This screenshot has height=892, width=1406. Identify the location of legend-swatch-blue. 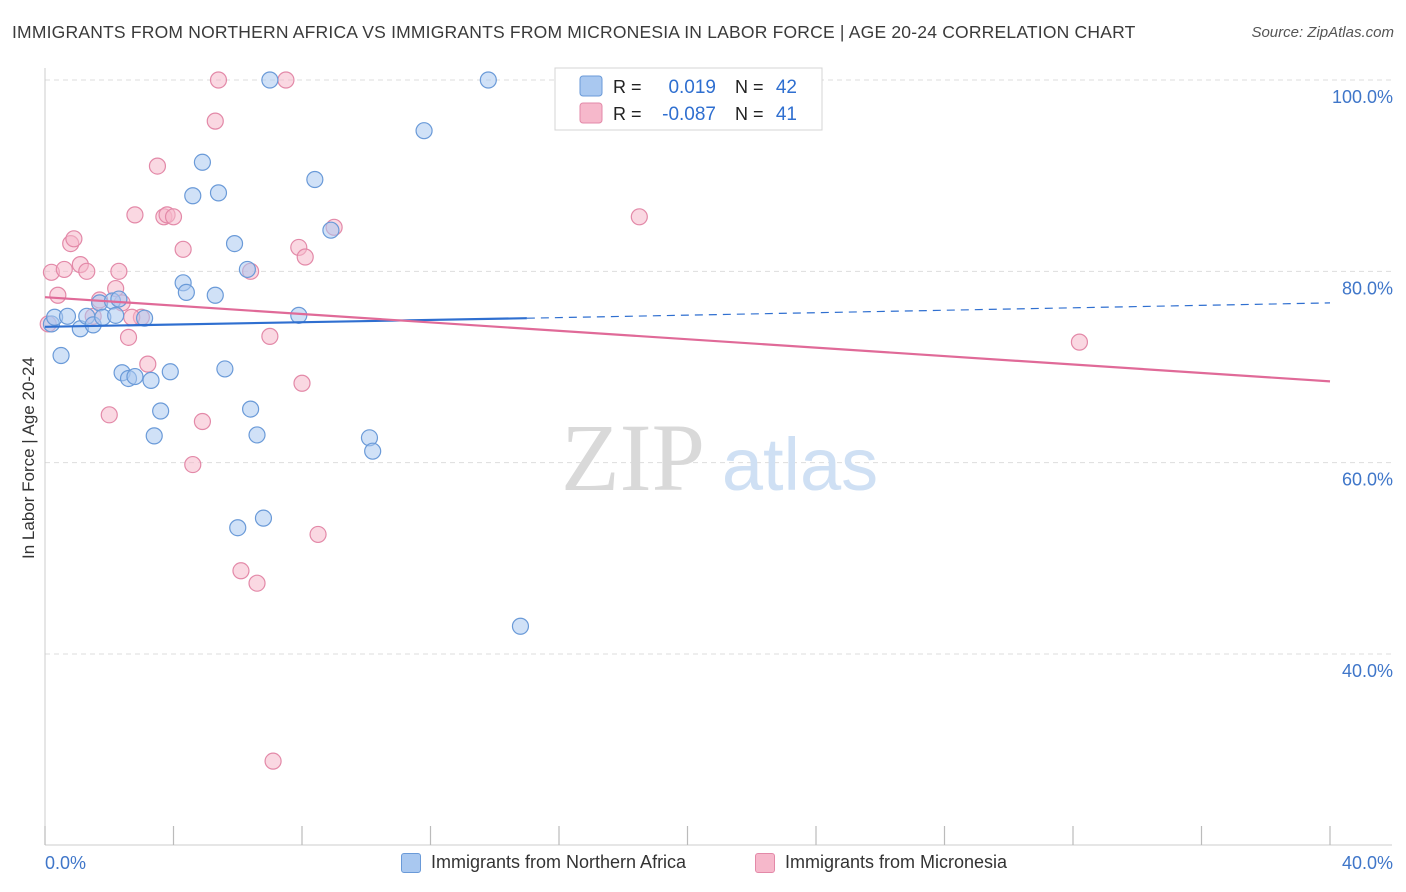
(411, 862).